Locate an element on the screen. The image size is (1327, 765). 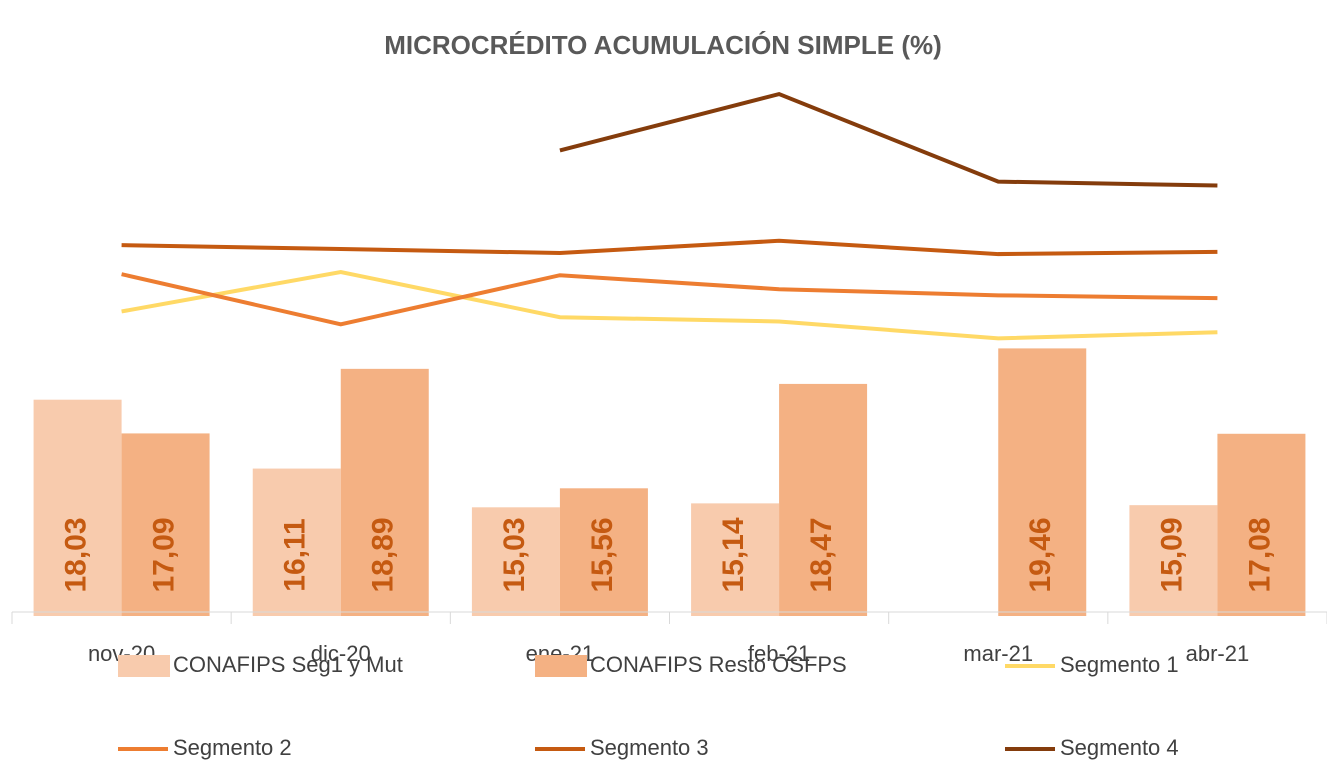
x-tick-label: dic-20 is located at coordinates (341, 653).